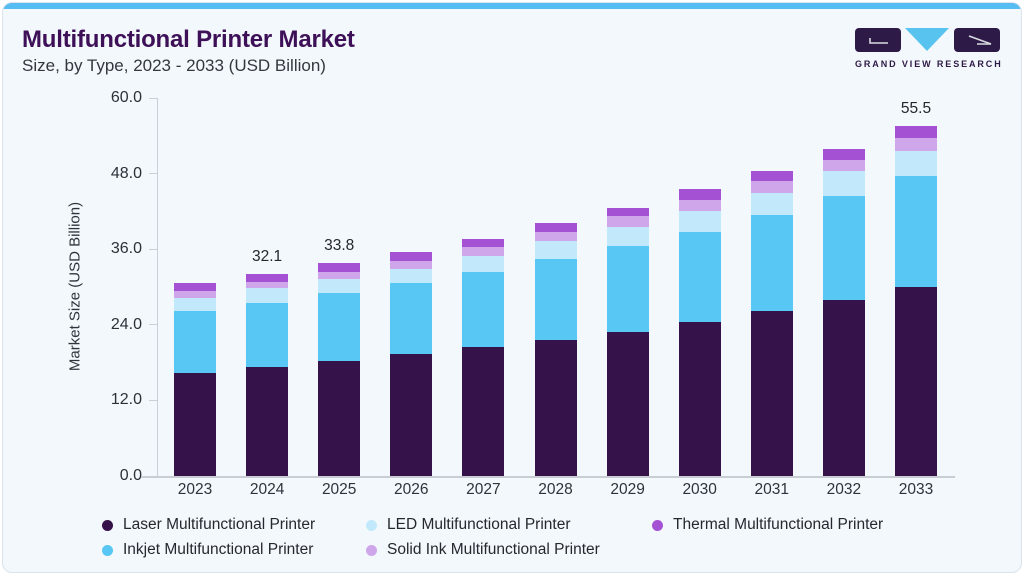 Image resolution: width=1025 pixels, height=576 pixels. What do you see at coordinates (627, 289) in the screenshot?
I see `bar-segment-2029-inkjet` at bounding box center [627, 289].